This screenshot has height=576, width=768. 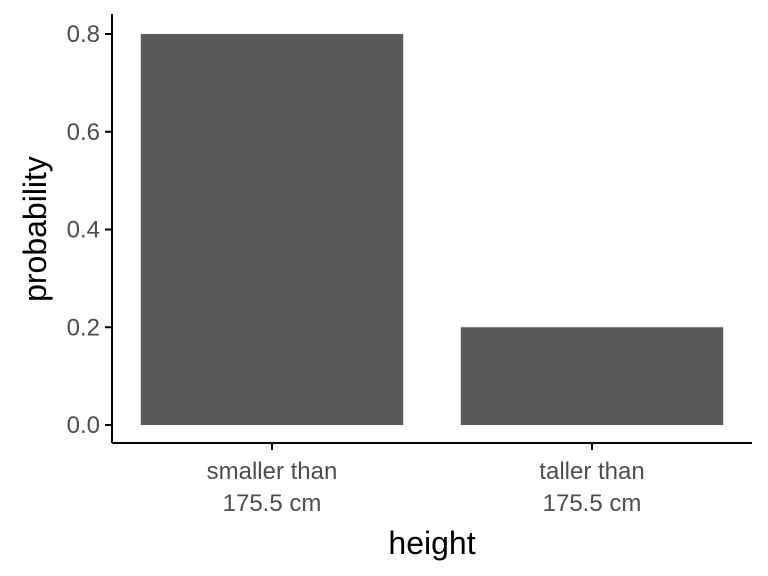 I want to click on x-tick-label: smaller than 175.5 cm, so click(x=272, y=487).